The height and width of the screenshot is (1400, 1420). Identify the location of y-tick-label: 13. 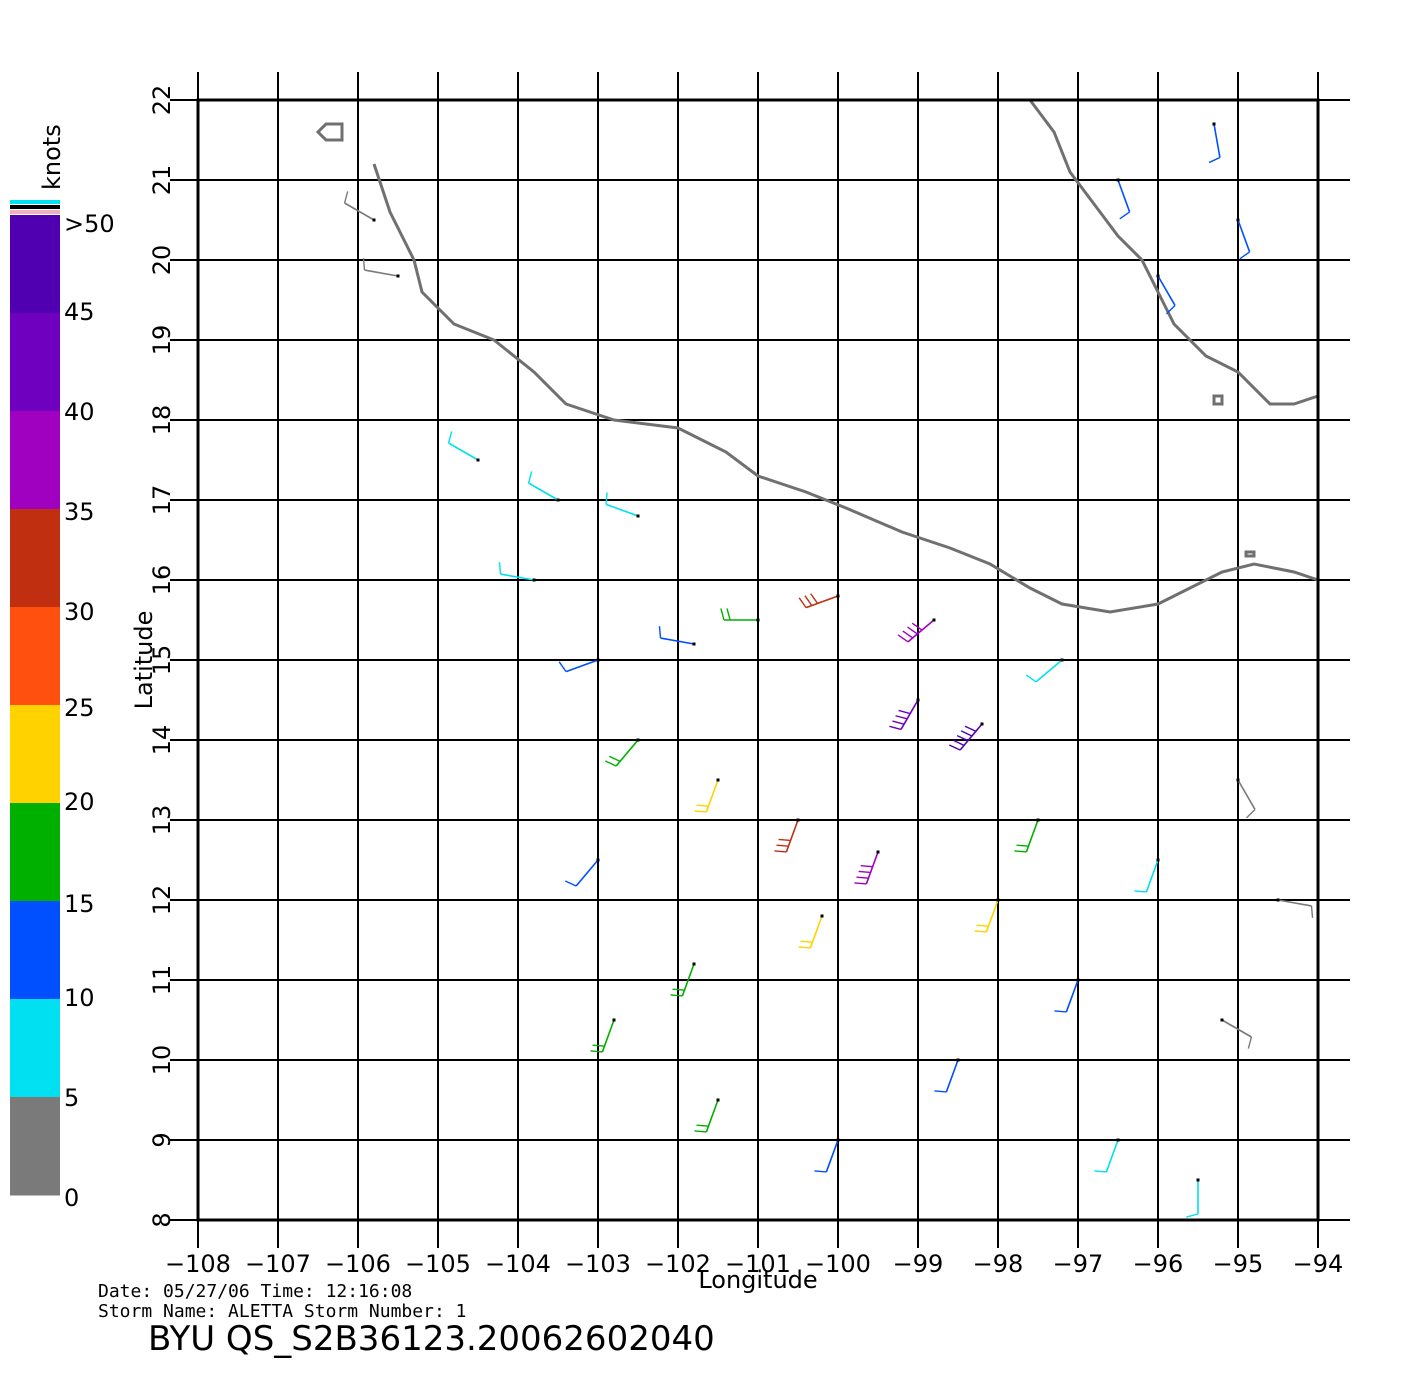
(162, 820).